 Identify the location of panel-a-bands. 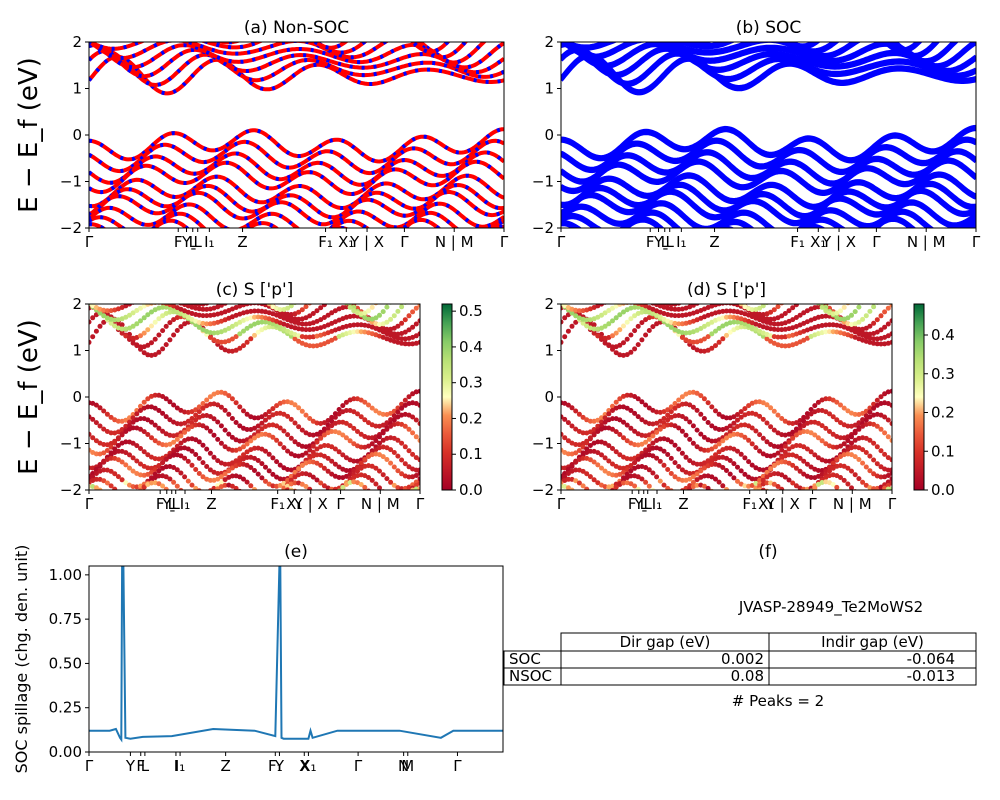
(296, 135).